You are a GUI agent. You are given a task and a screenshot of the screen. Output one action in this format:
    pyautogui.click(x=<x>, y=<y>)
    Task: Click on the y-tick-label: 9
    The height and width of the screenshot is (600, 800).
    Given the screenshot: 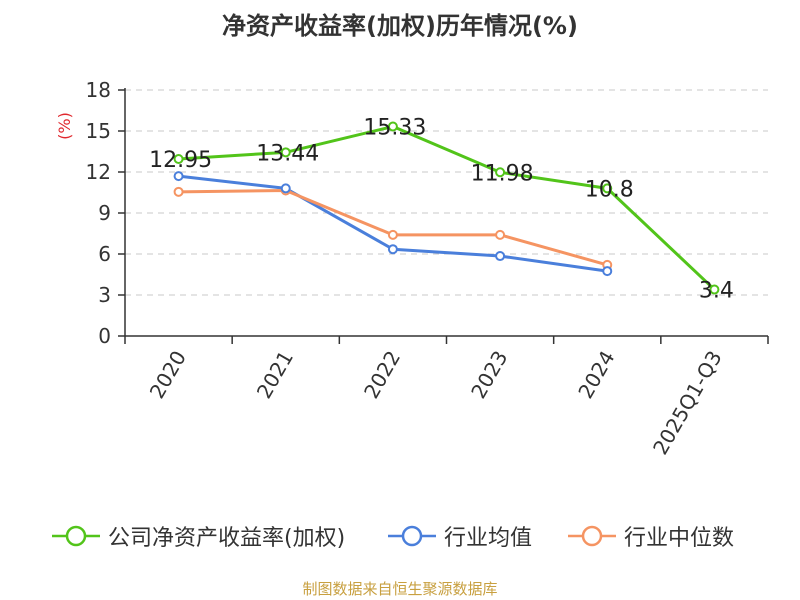 What is the action you would take?
    pyautogui.click(x=104, y=213)
    